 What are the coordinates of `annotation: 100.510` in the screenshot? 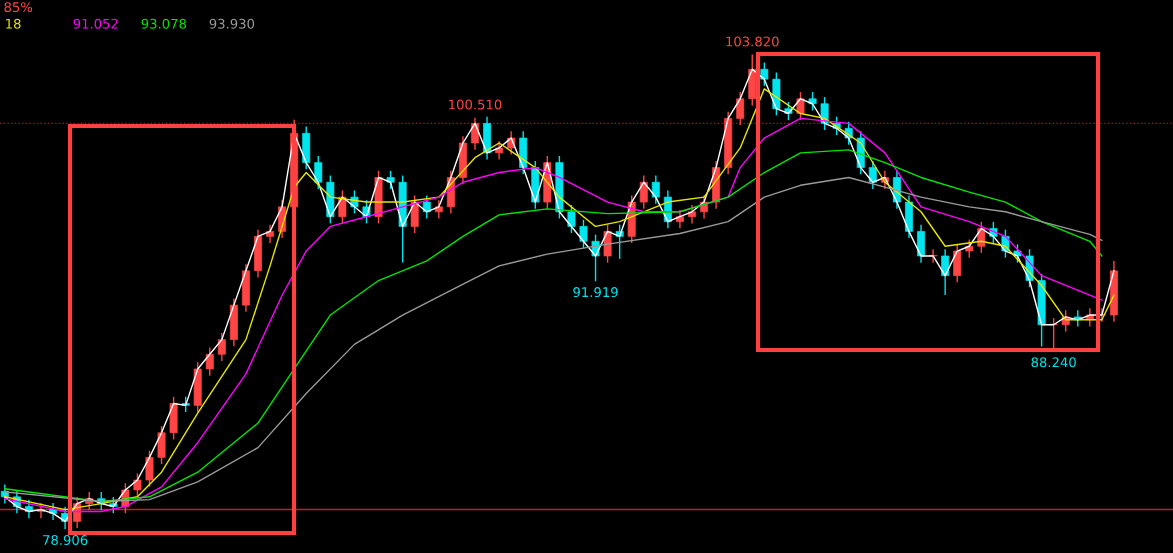 It's located at (475, 104).